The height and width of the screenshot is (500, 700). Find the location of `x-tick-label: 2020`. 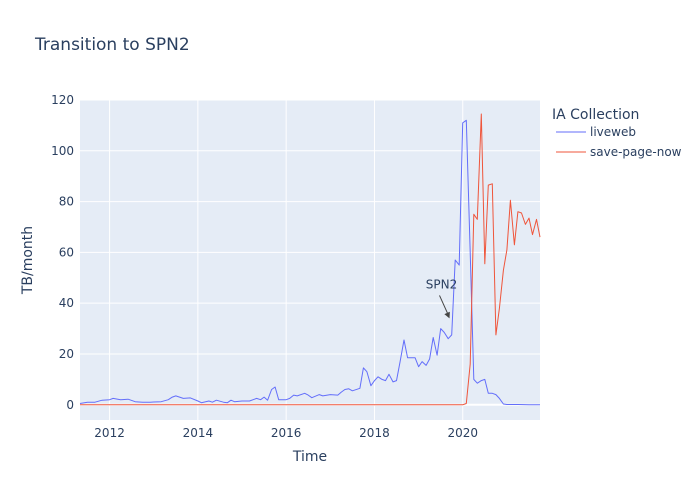

x-tick-label: 2020 is located at coordinates (462, 433).